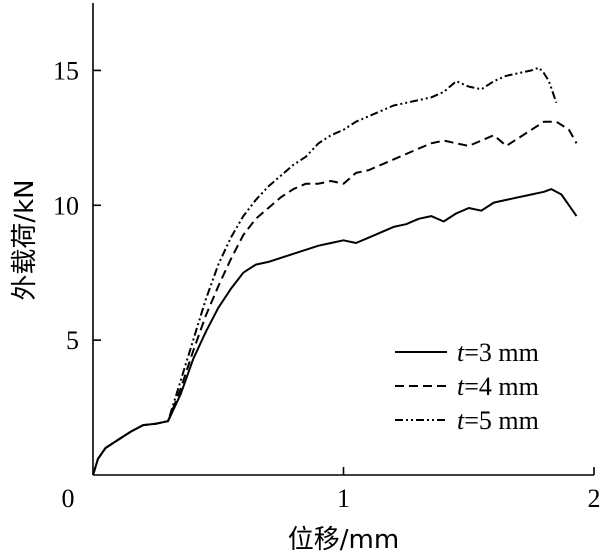 Image resolution: width=605 pixels, height=555 pixels. Describe the element at coordinates (343, 540) in the screenshot. I see `x-axis-title: 位移/mm` at that location.